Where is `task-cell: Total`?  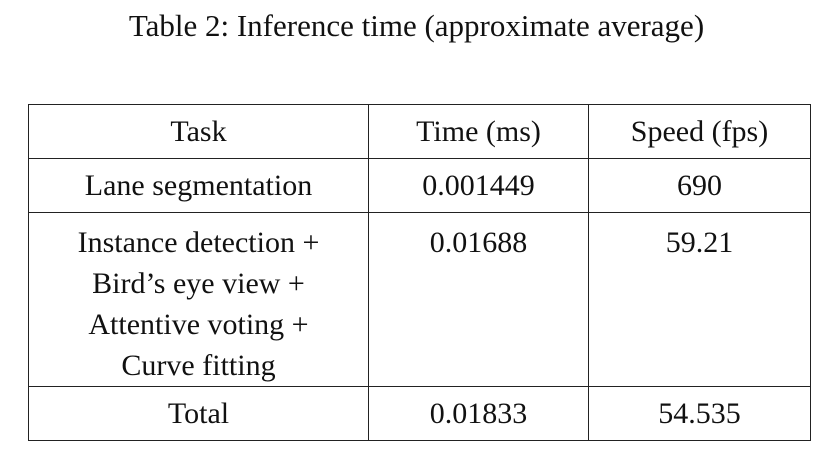 task-cell: Total is located at coordinates (198, 413).